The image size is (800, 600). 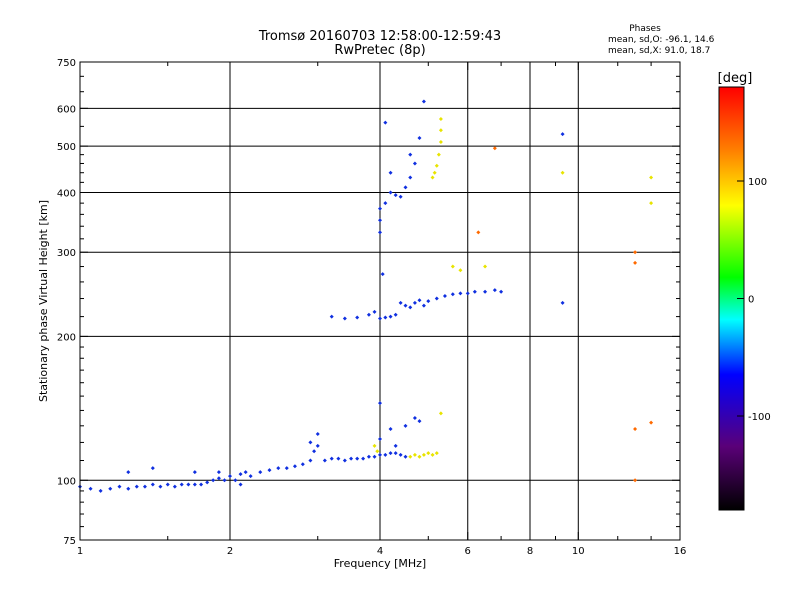 What do you see at coordinates (230, 551) in the screenshot?
I see `x-tick-label: 2` at bounding box center [230, 551].